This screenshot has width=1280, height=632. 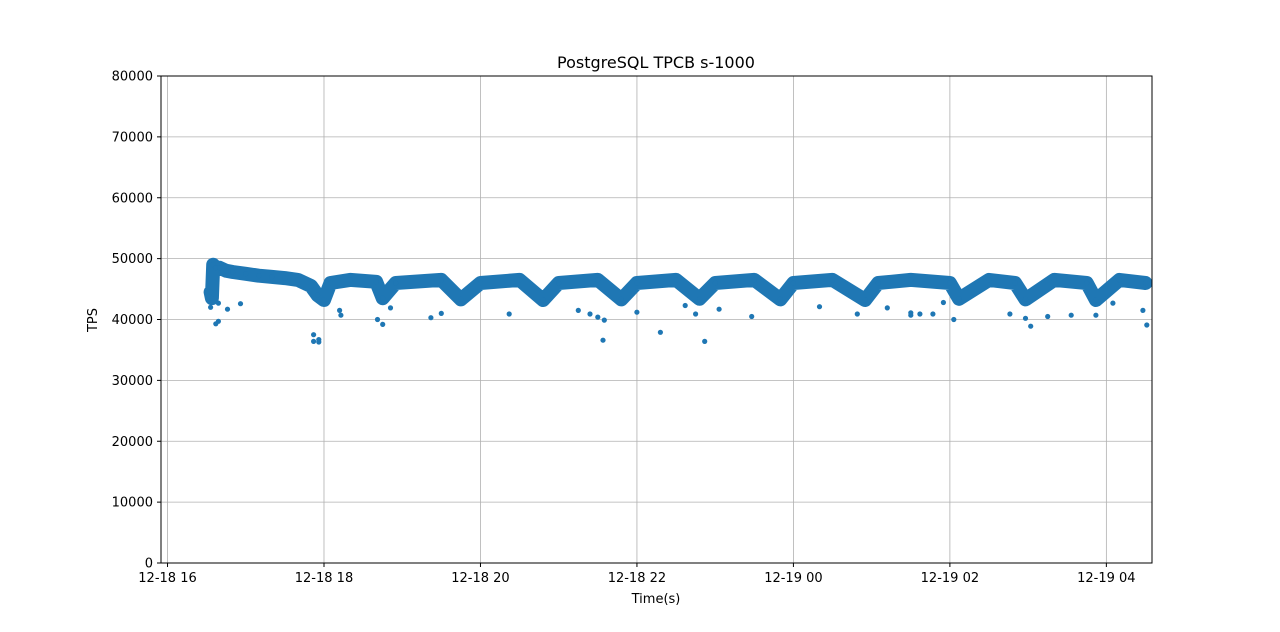 I want to click on y-tick-label: 70000, so click(x=132, y=137).